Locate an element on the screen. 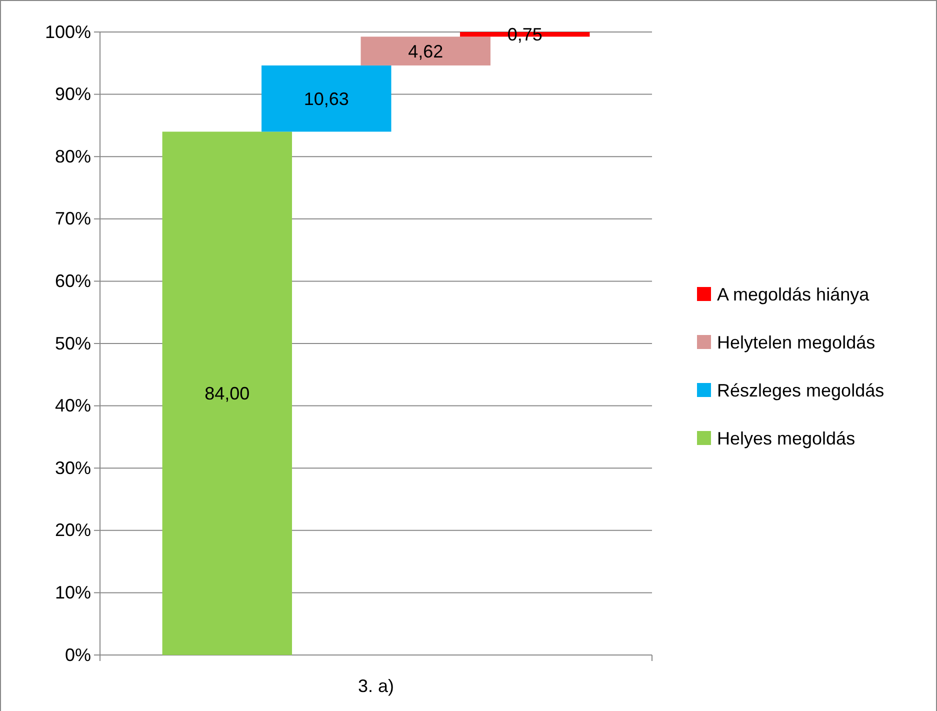  legend-label: Részleges megoldás is located at coordinates (800, 390).